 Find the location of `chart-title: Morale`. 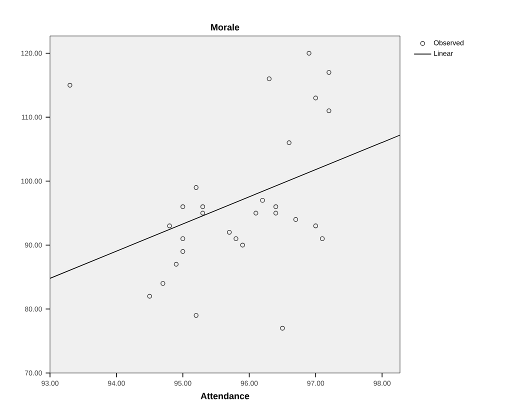

chart-title: Morale is located at coordinates (225, 27).